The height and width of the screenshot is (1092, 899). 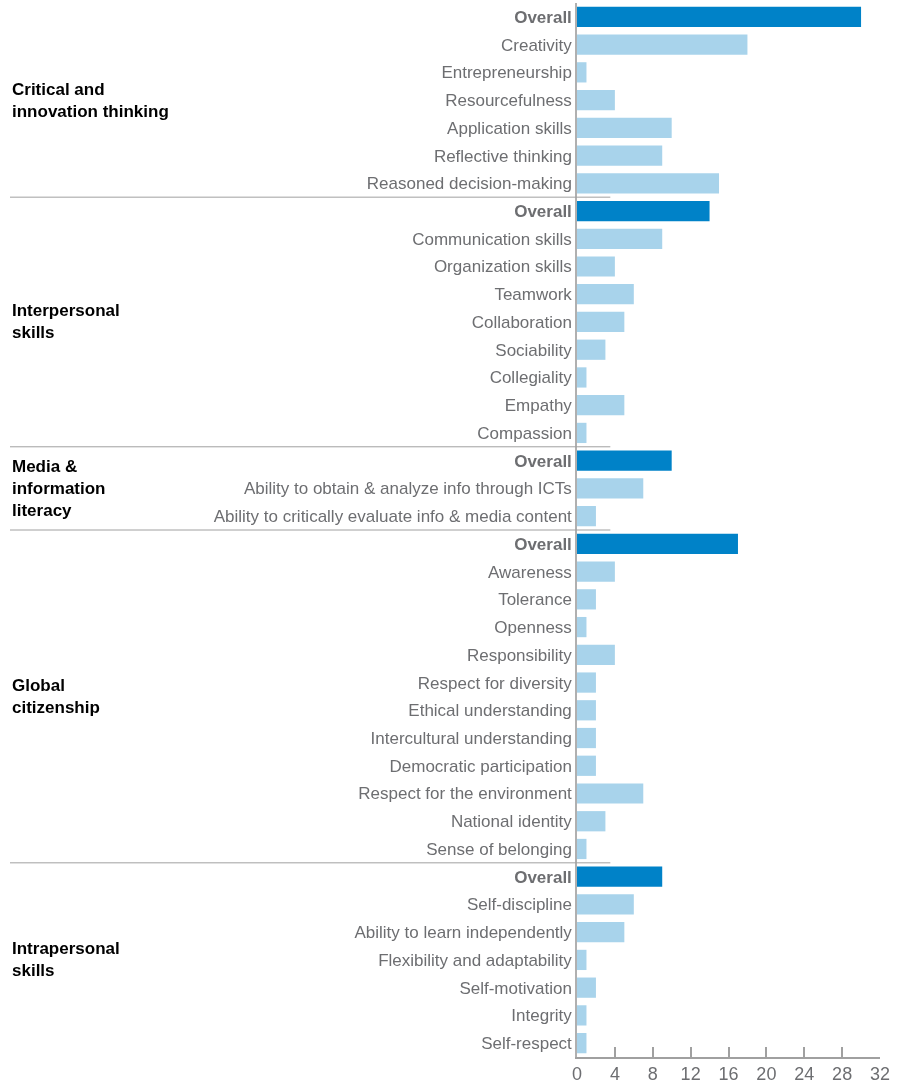 What do you see at coordinates (506, 73) in the screenshot?
I see `y-tick-label: Entrepreneurship` at bounding box center [506, 73].